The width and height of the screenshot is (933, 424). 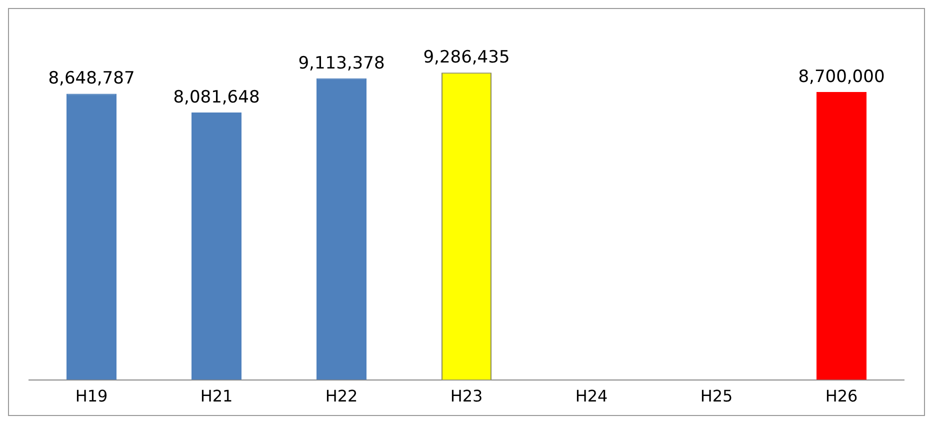 I want to click on x-tick-label: H19, so click(x=91, y=396).